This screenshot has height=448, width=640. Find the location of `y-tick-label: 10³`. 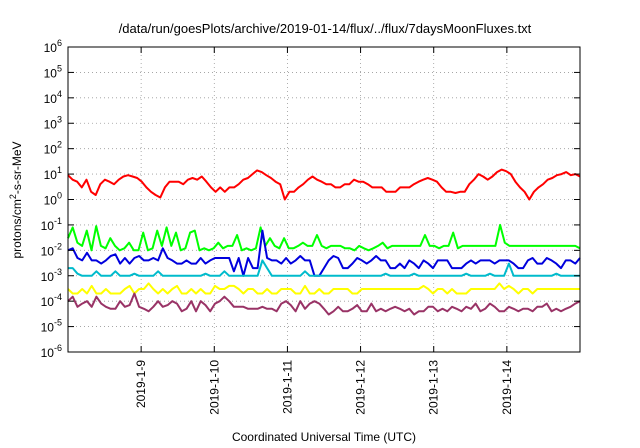

y-tick-label: 10³ is located at coordinates (53, 122).